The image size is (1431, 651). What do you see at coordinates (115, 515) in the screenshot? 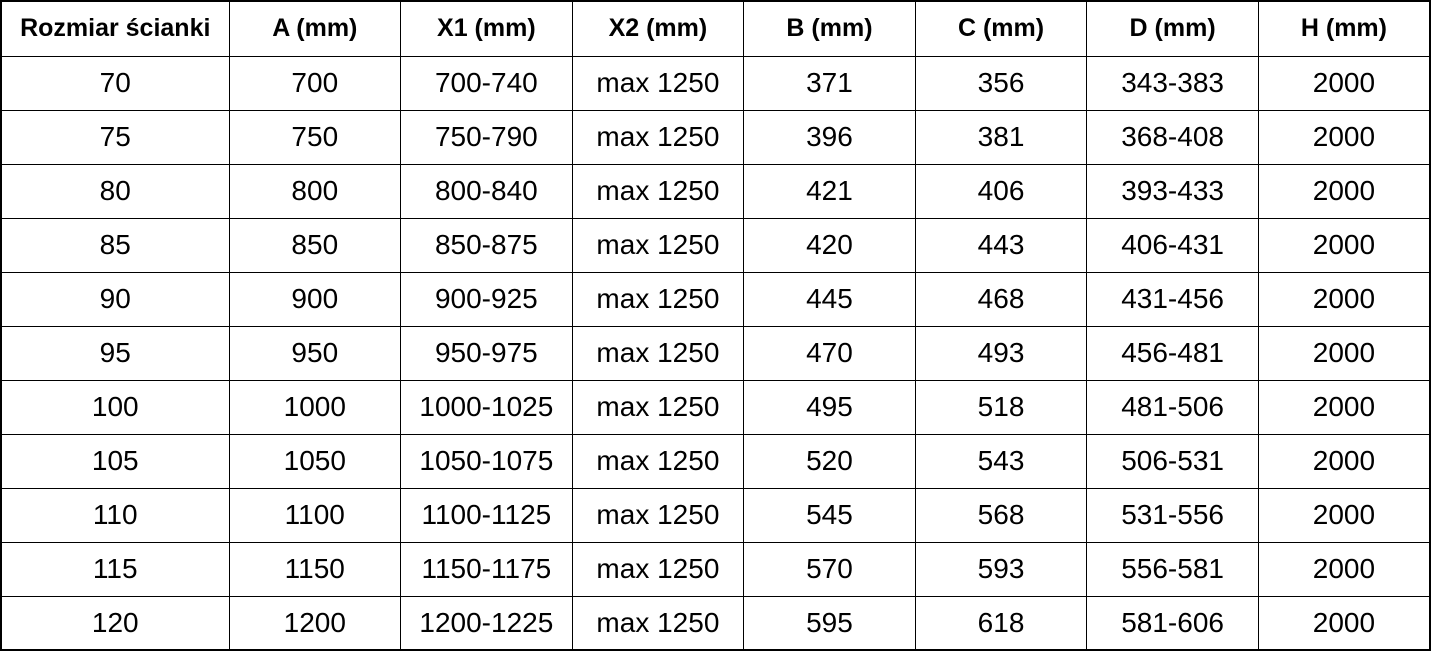
I see `table-cell: 110` at bounding box center [115, 515].